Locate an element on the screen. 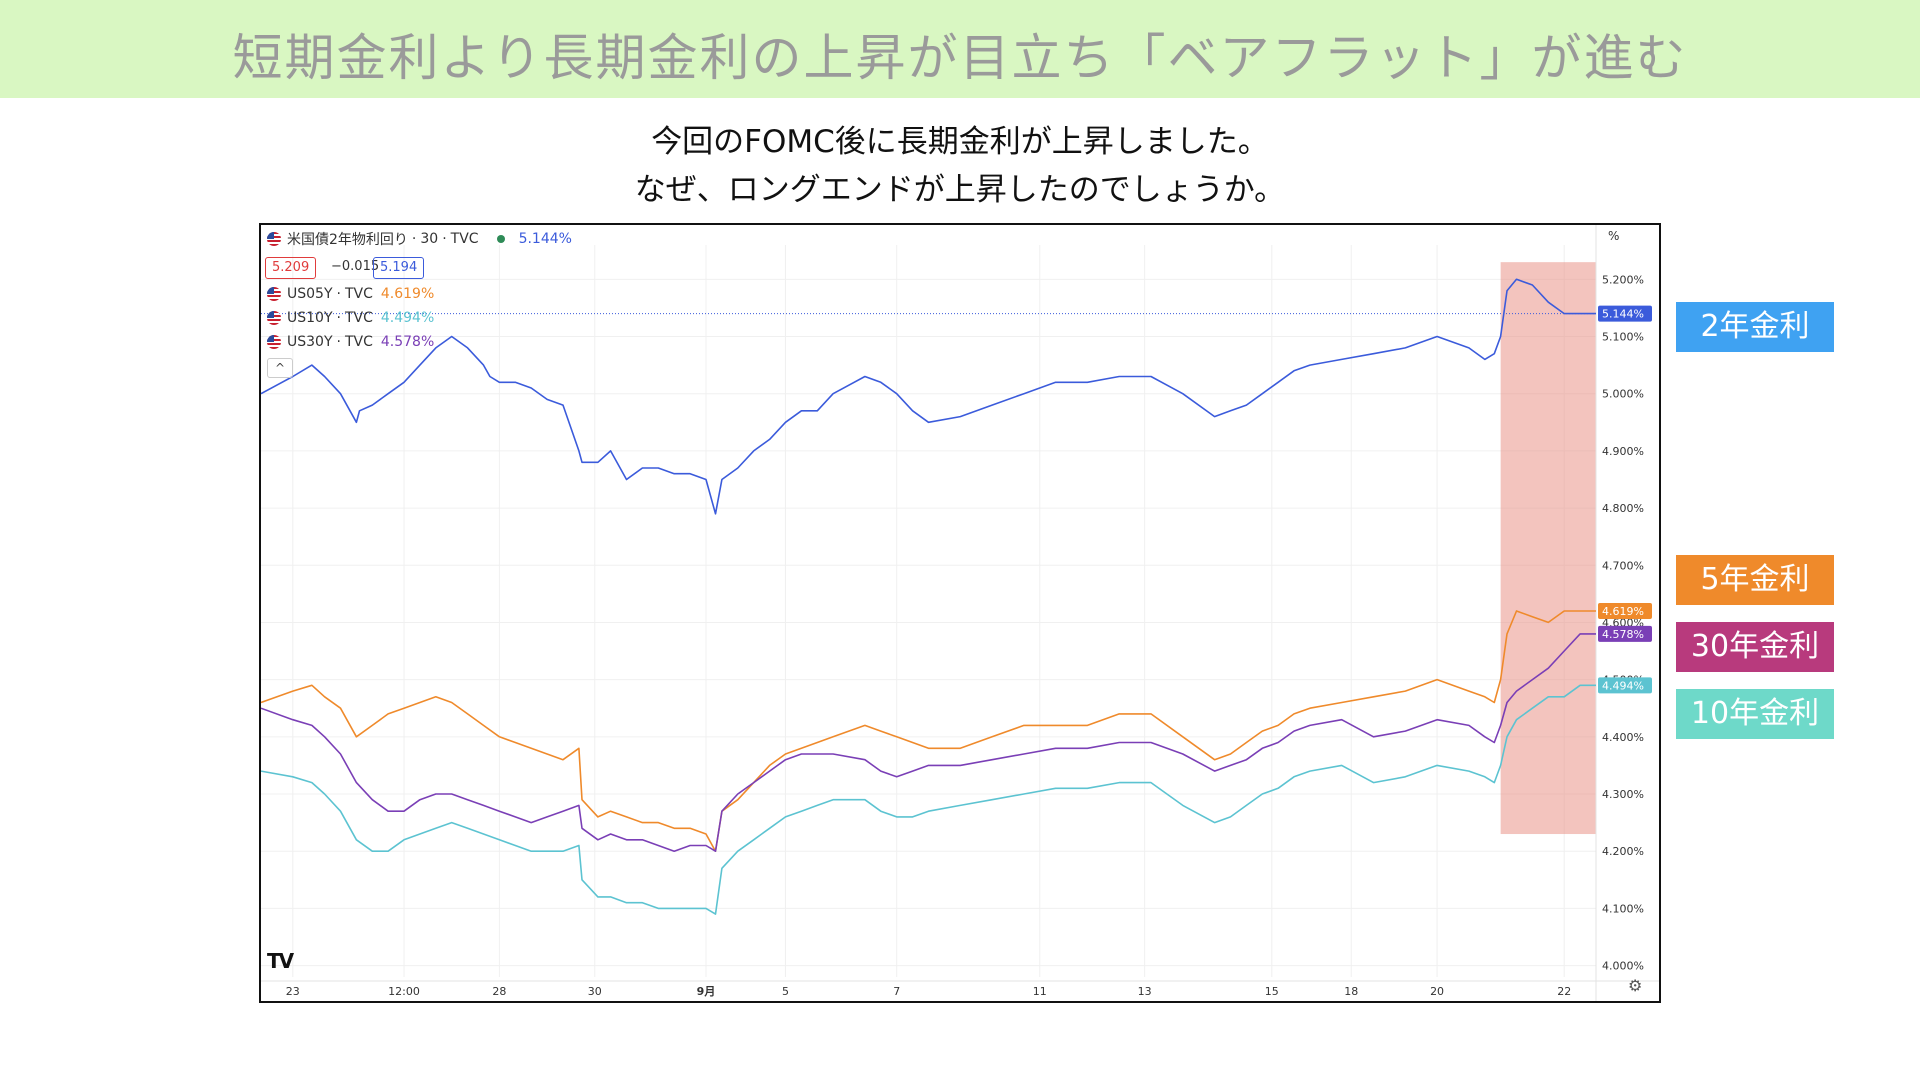 The height and width of the screenshot is (1080, 1920). legend-symbol: US05Y is located at coordinates (310, 294).